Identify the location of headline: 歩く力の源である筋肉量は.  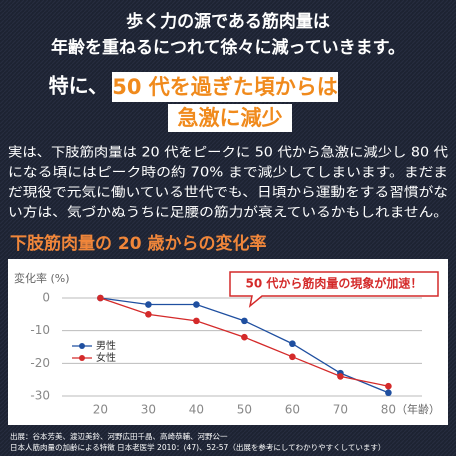
(228, 21).